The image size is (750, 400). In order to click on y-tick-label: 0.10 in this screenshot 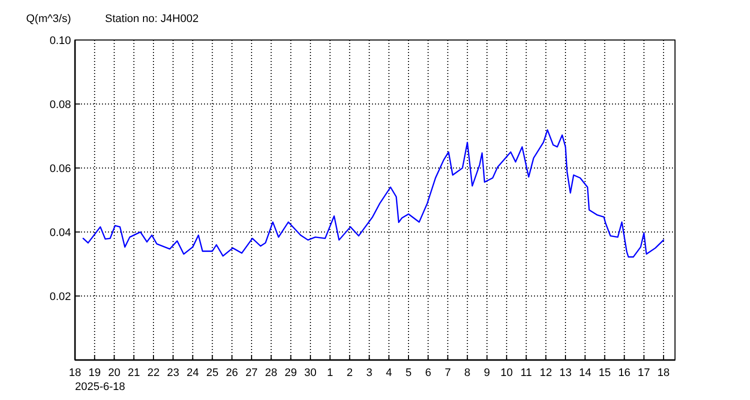, I will do `click(60, 40)`.